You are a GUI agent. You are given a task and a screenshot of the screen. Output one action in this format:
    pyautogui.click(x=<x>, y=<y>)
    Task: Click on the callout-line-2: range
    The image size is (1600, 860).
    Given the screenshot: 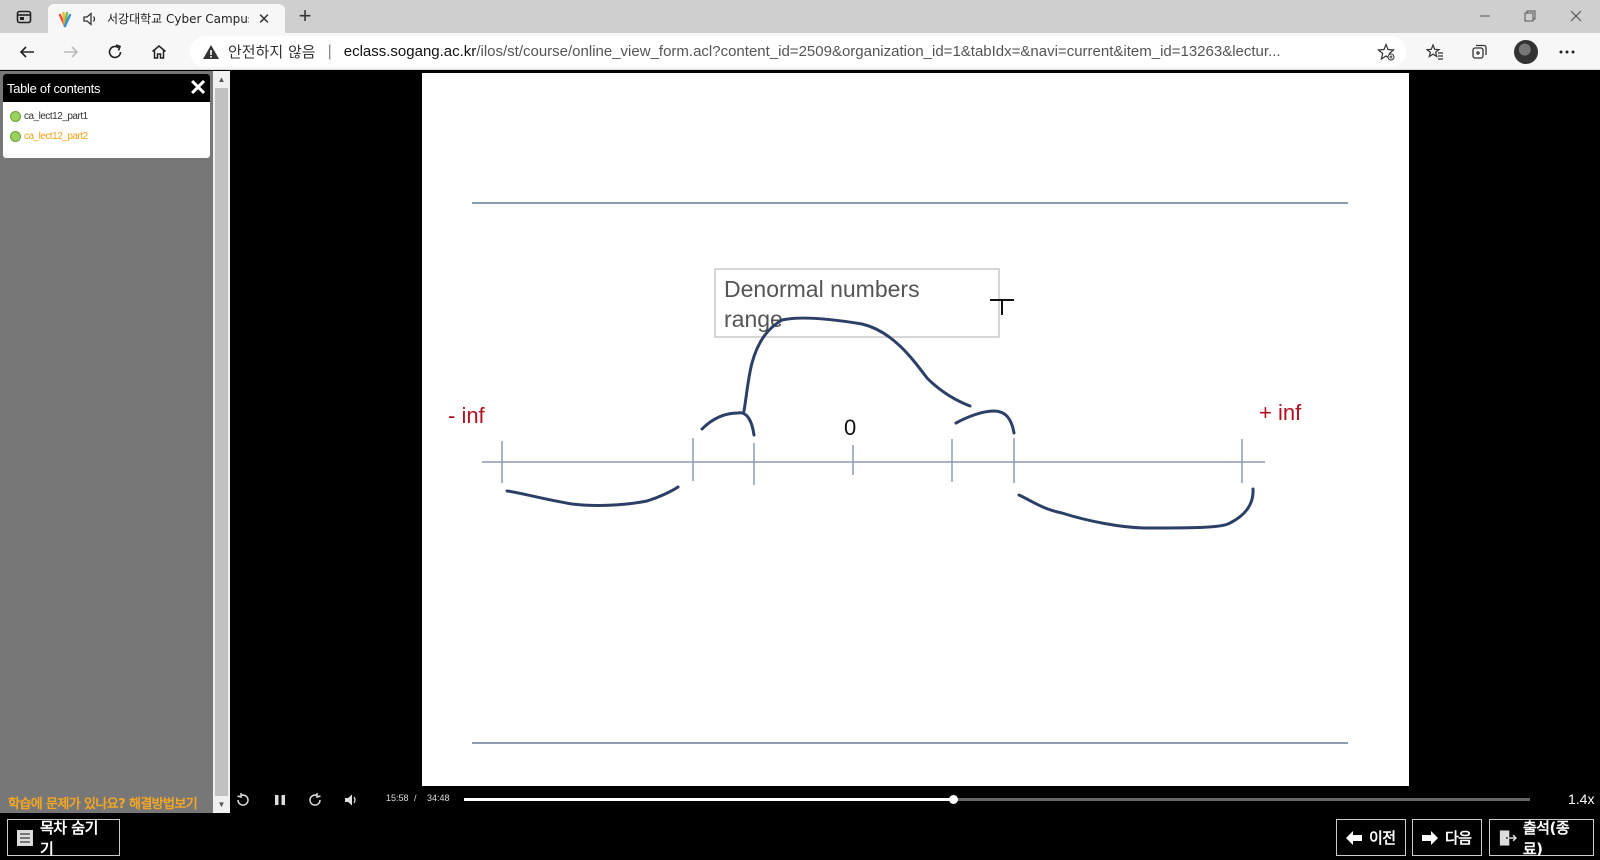 What is the action you would take?
    pyautogui.click(x=753, y=319)
    